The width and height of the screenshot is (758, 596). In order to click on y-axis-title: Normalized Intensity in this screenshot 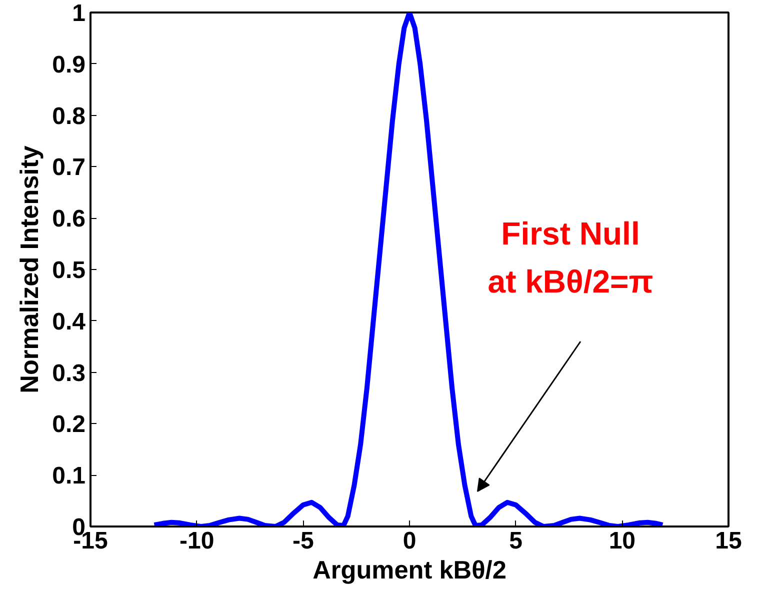, I will do `click(30, 270)`.